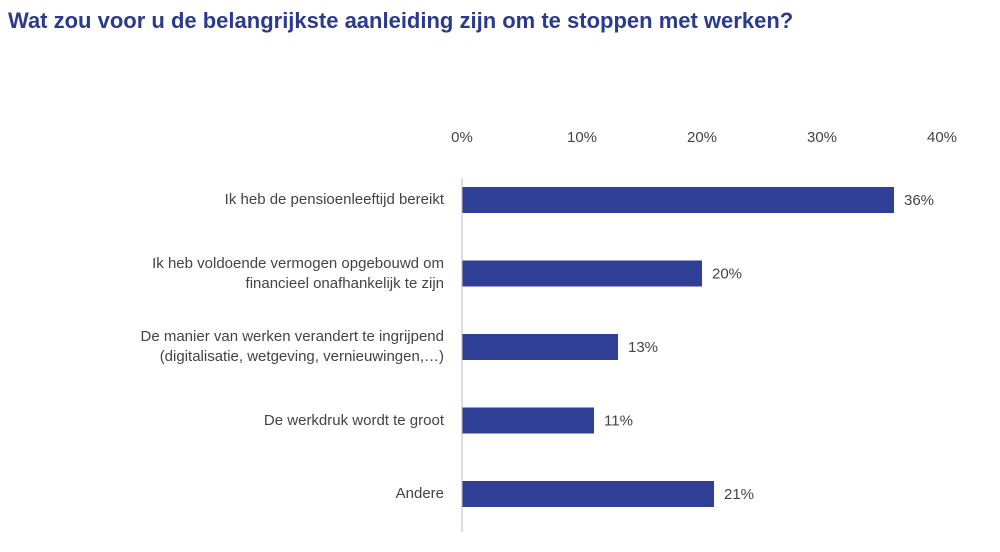 The image size is (1000, 552). Describe the element at coordinates (618, 420) in the screenshot. I see `value-label: 11%` at that location.